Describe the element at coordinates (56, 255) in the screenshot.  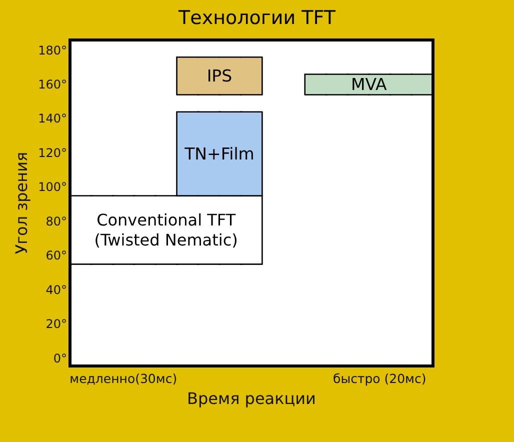
I see `y-tick-label: 60°` at that location.